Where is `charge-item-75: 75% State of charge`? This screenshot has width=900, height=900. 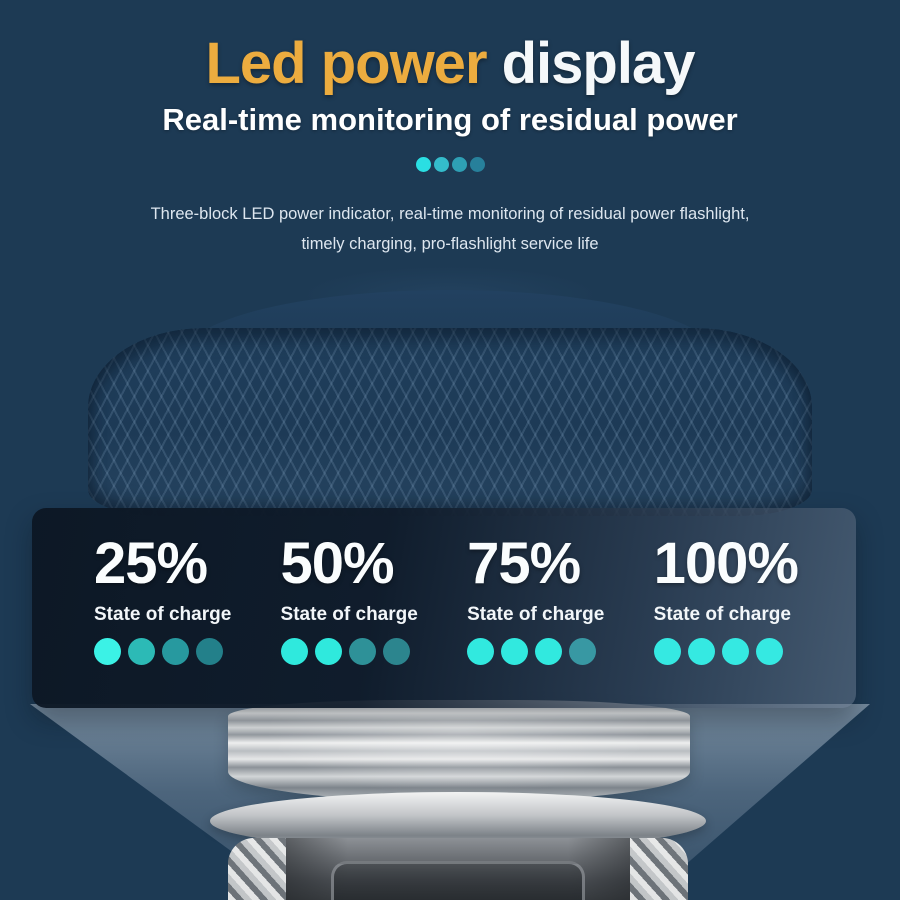 charge-item-75: 75% State of charge is located at coordinates (535, 621).